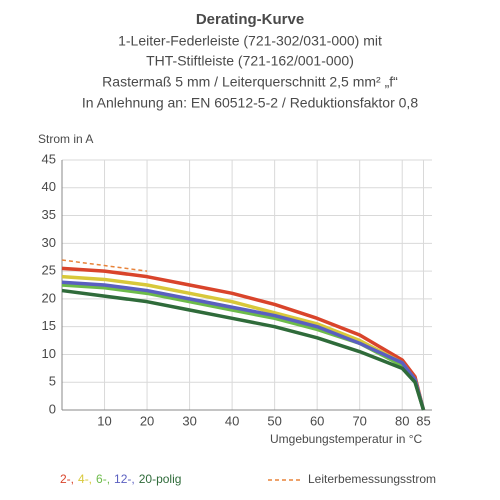 The height and width of the screenshot is (500, 500). What do you see at coordinates (147, 420) in the screenshot?
I see `x-tick-label: 20` at bounding box center [147, 420].